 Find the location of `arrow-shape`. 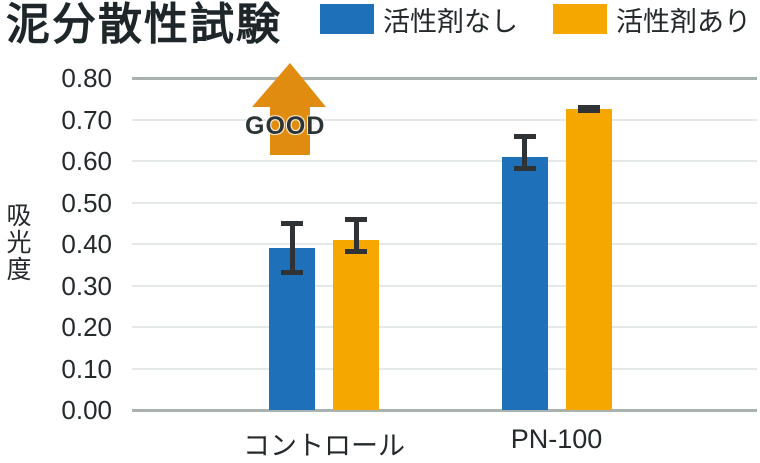

arrow-shape is located at coordinates (289, 109).